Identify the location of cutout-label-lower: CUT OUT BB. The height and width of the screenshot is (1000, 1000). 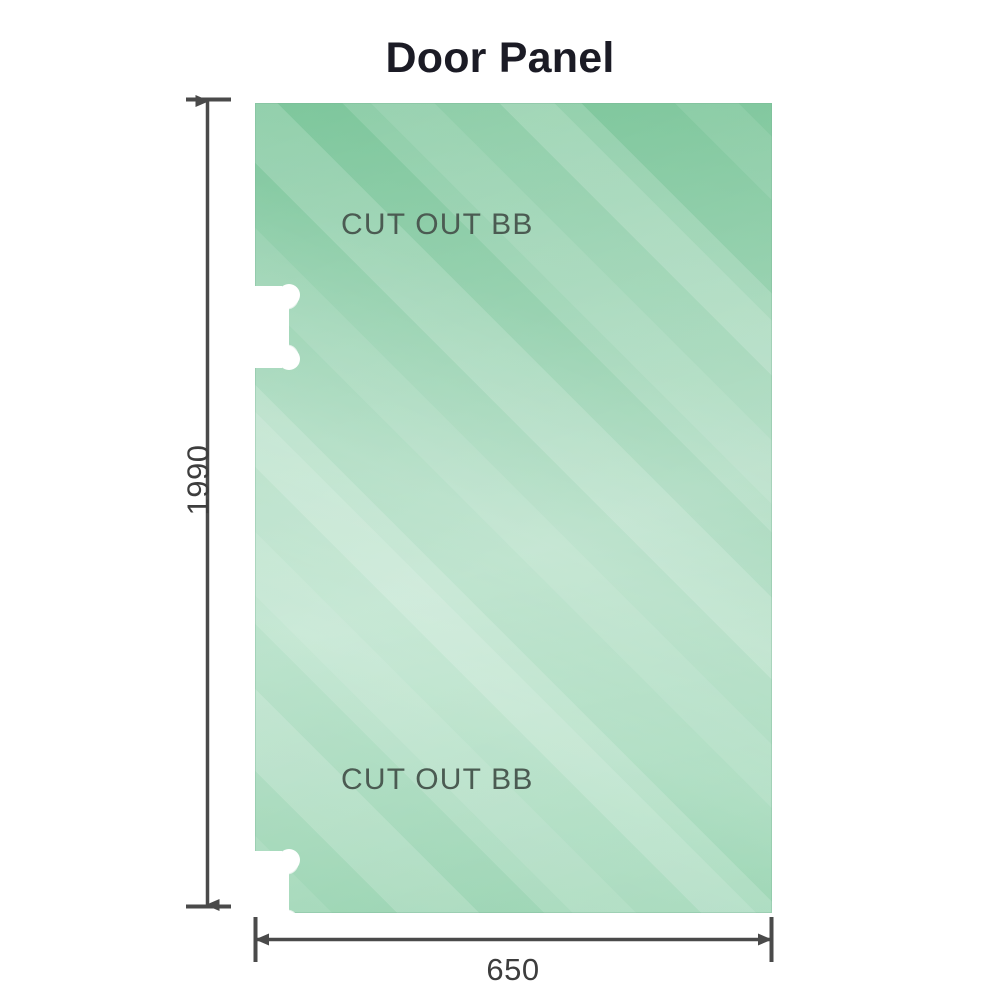
(437, 779).